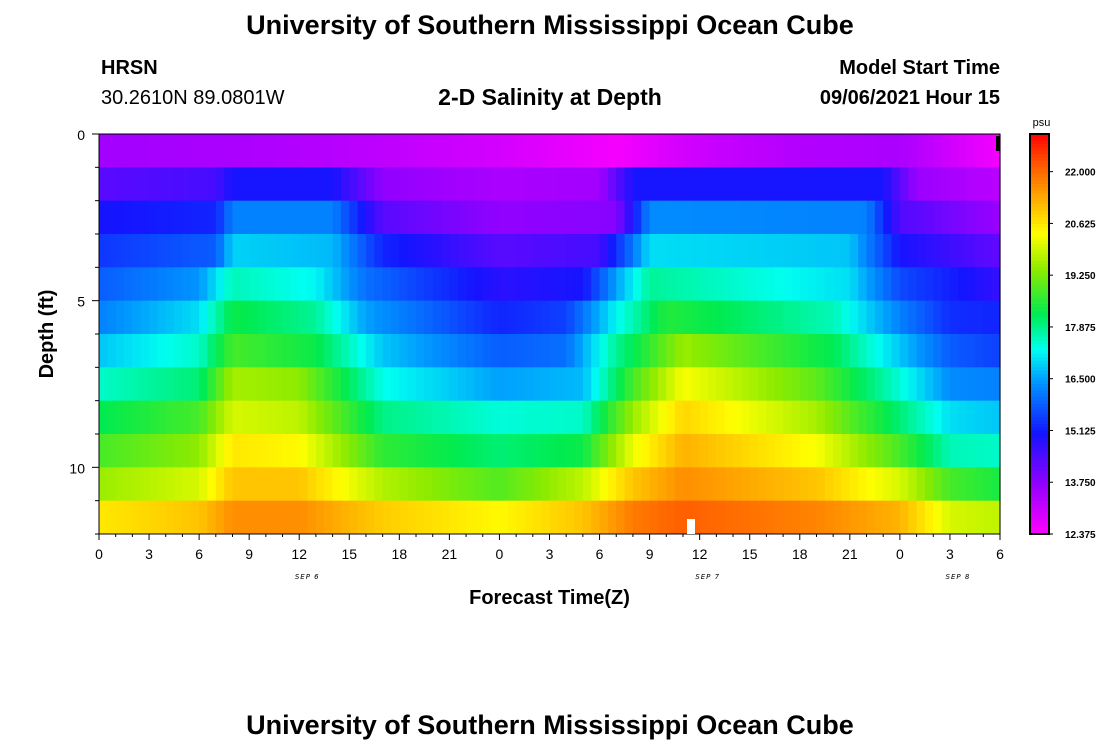  Describe the element at coordinates (249, 554) in the screenshot. I see `x-tick-label: 9` at that location.